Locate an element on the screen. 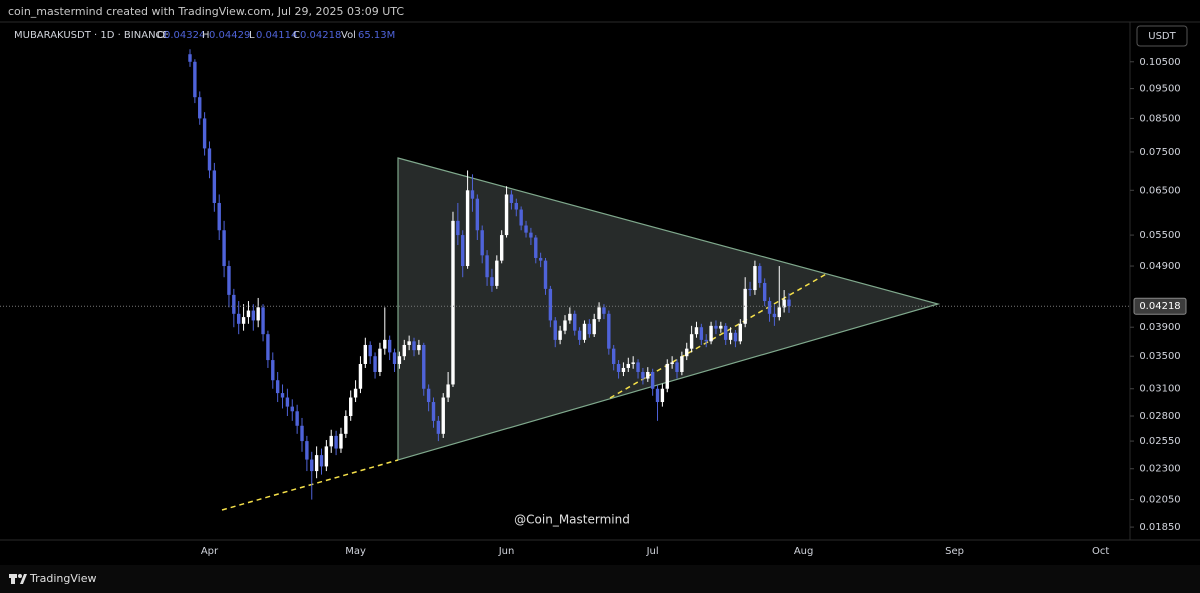  last-price-label: 0.04218 is located at coordinates (1159, 306).